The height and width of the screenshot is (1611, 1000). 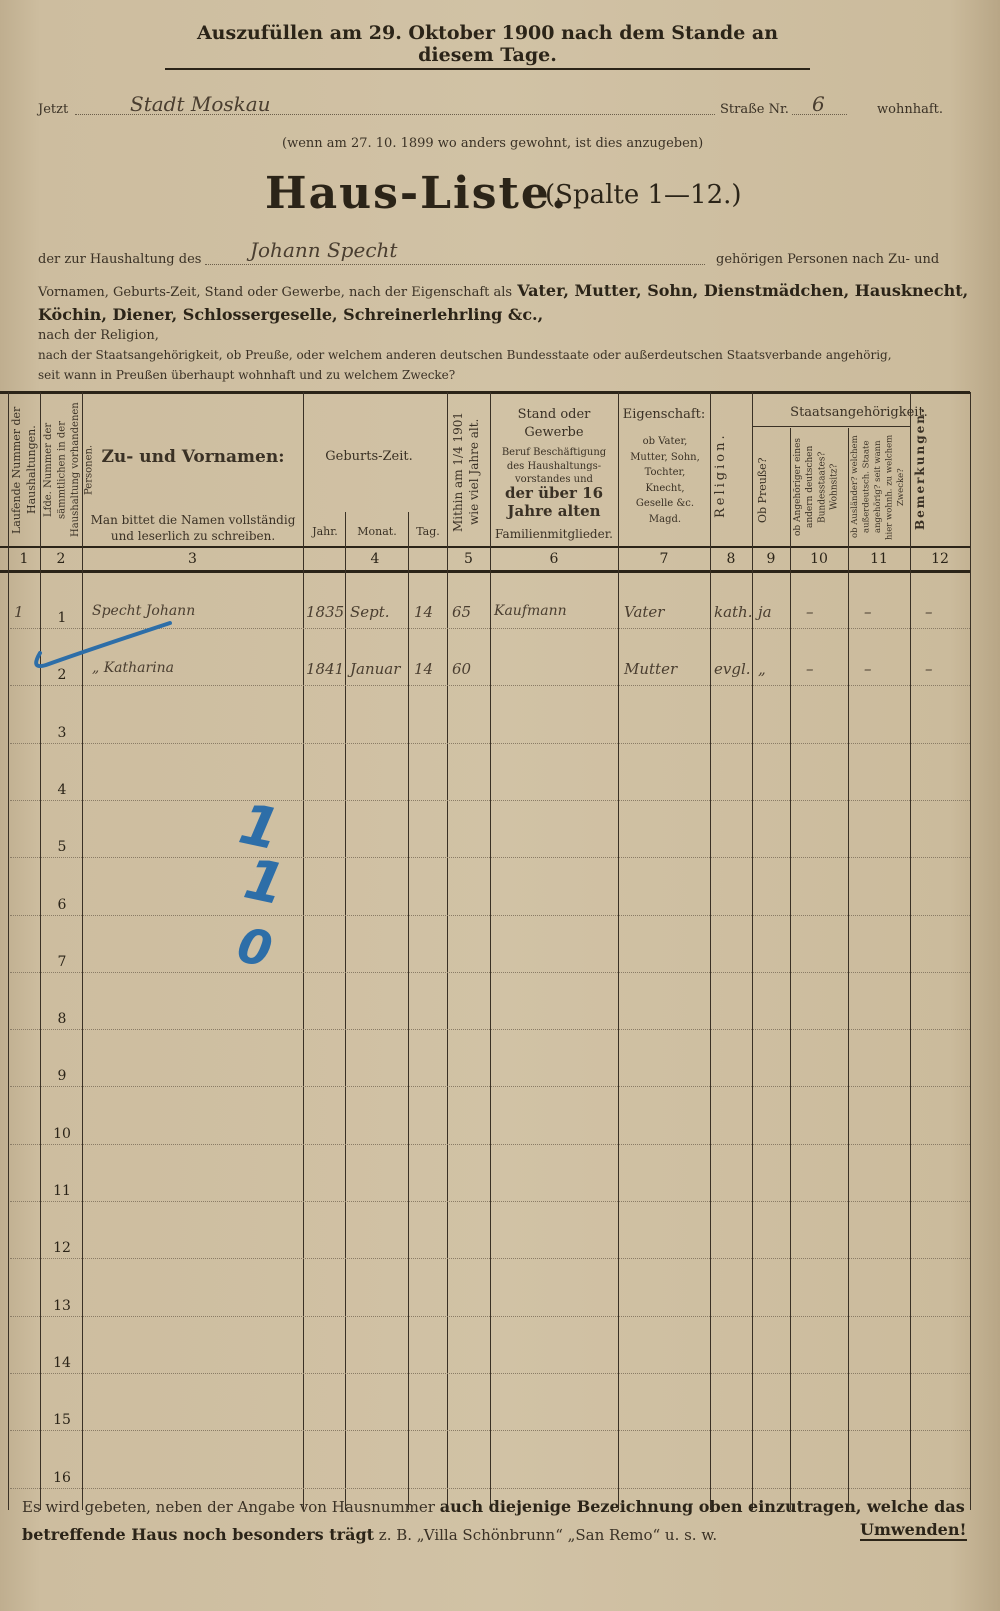 What do you see at coordinates (62, 1362) in the screenshot?
I see `row-number: 14` at bounding box center [62, 1362].